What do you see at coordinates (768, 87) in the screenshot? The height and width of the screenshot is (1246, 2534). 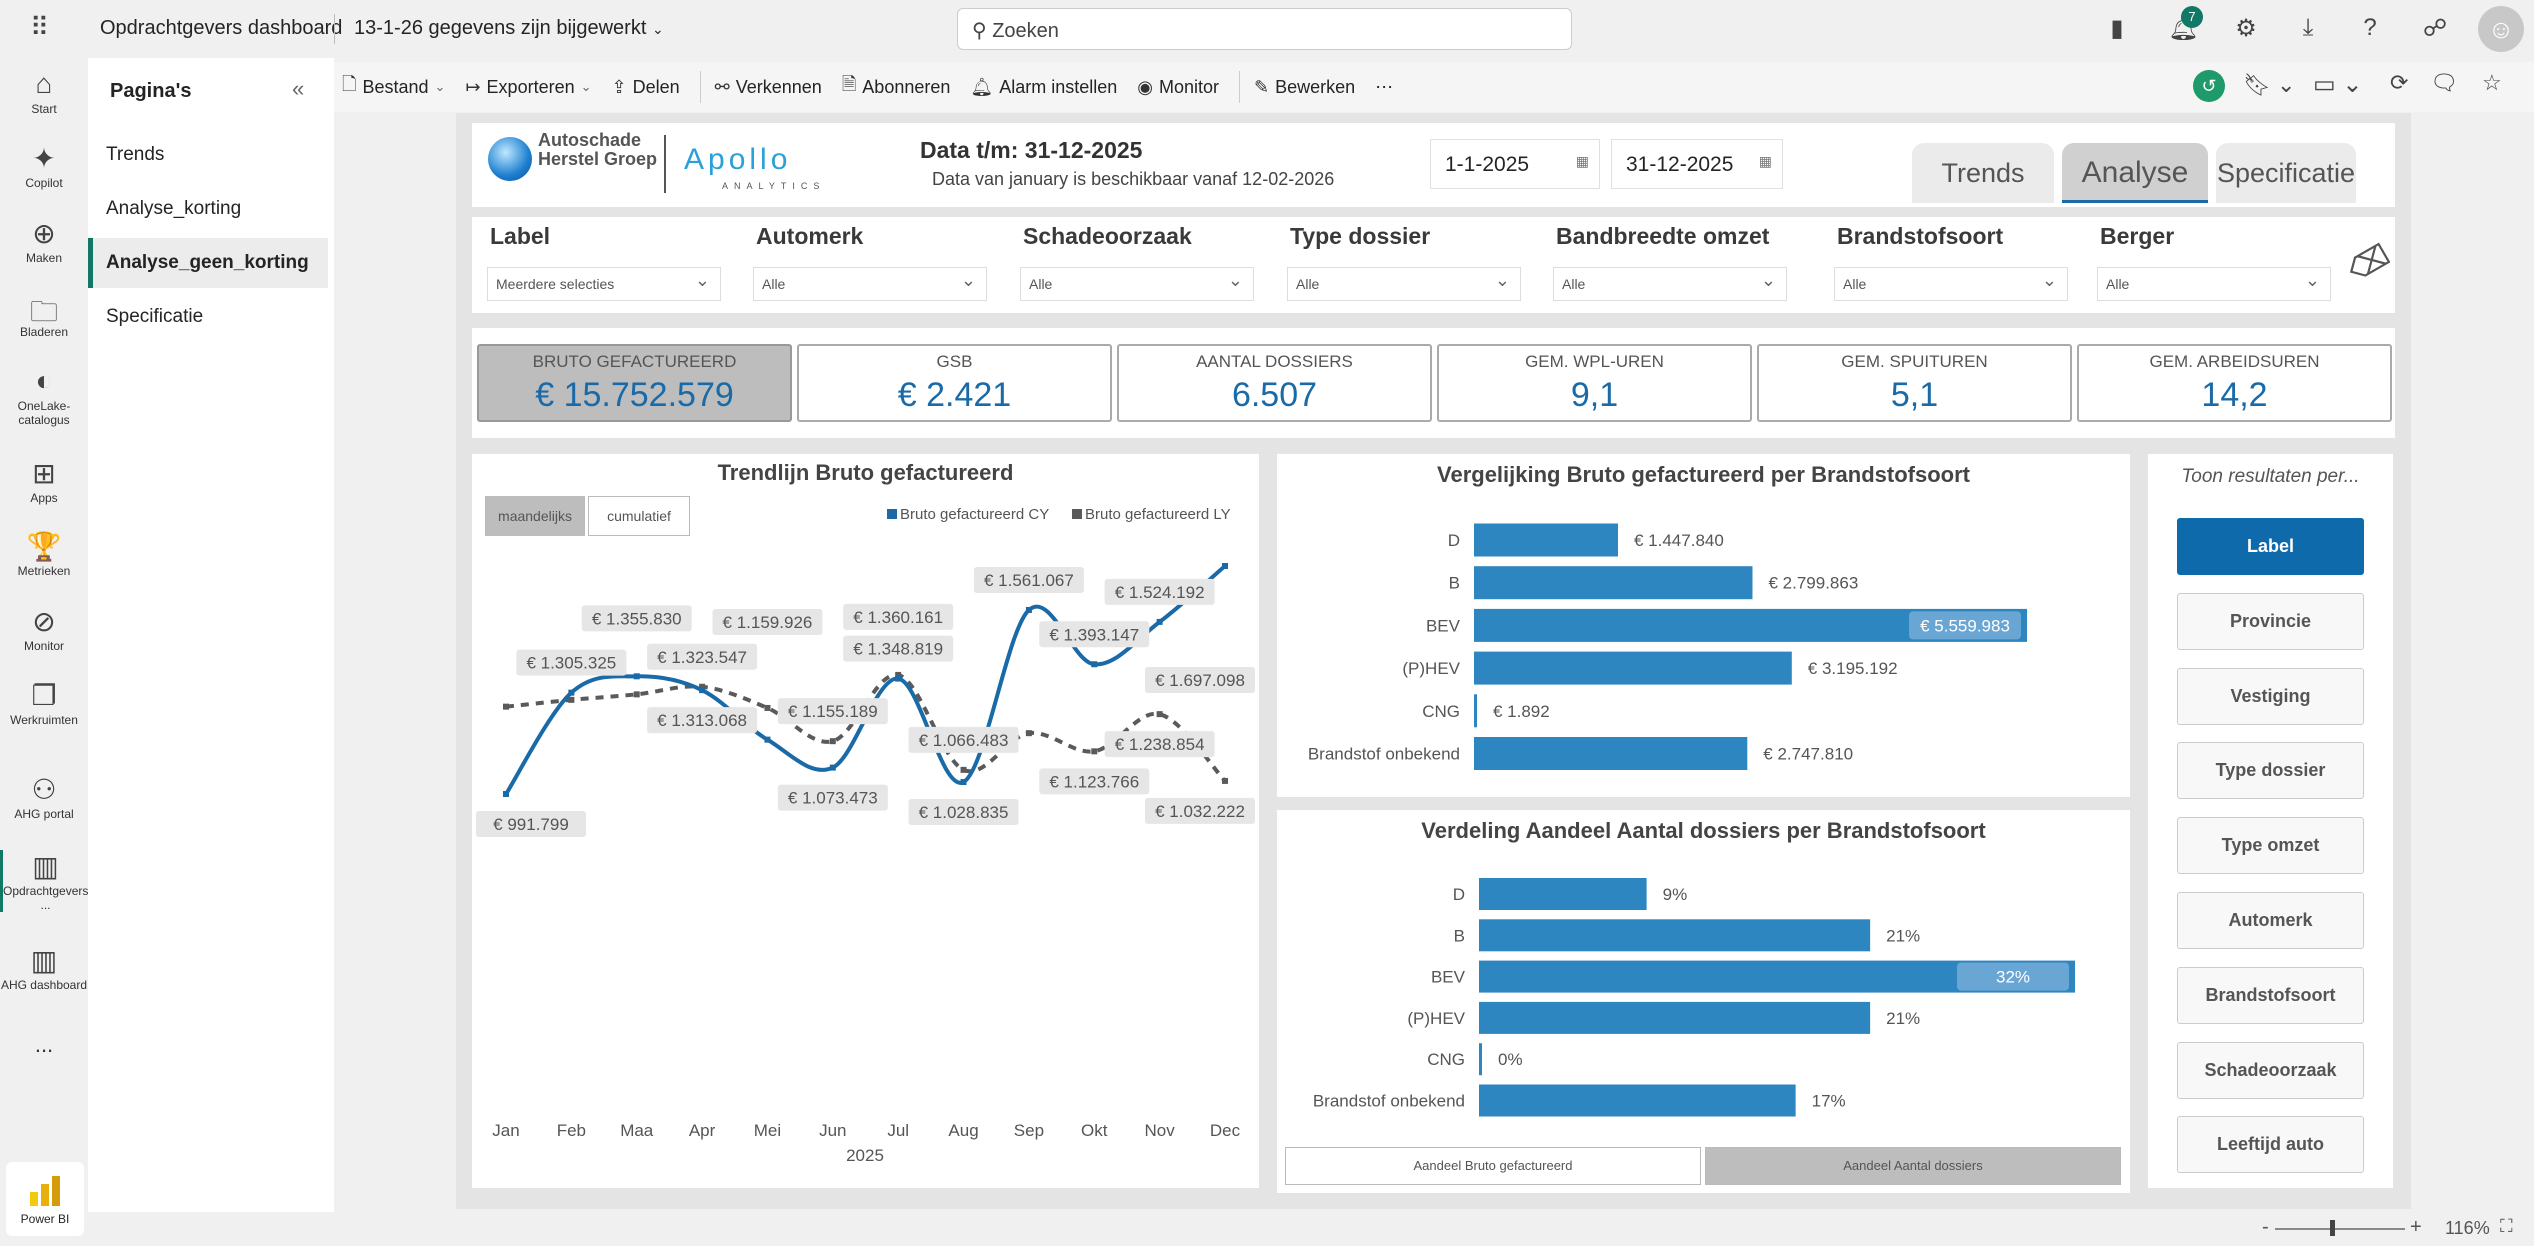 I see `toolbar-verkennen-button: ⚯ Verkennen` at bounding box center [768, 87].